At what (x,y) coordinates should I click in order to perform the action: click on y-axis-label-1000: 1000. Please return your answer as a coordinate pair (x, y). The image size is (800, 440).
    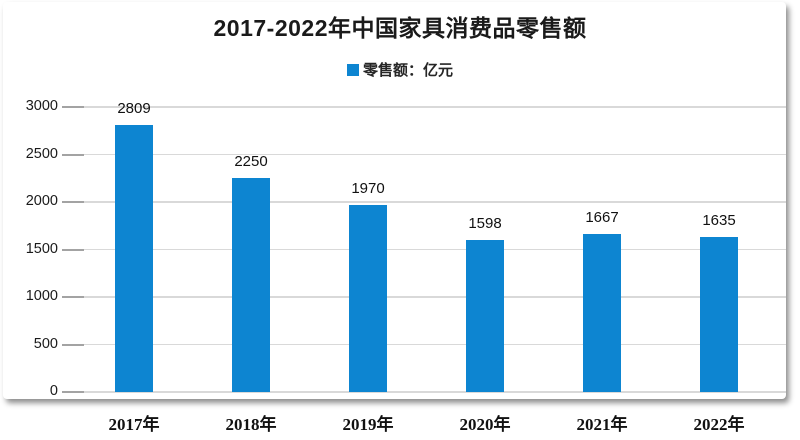
    Looking at the image, I should click on (41, 296).